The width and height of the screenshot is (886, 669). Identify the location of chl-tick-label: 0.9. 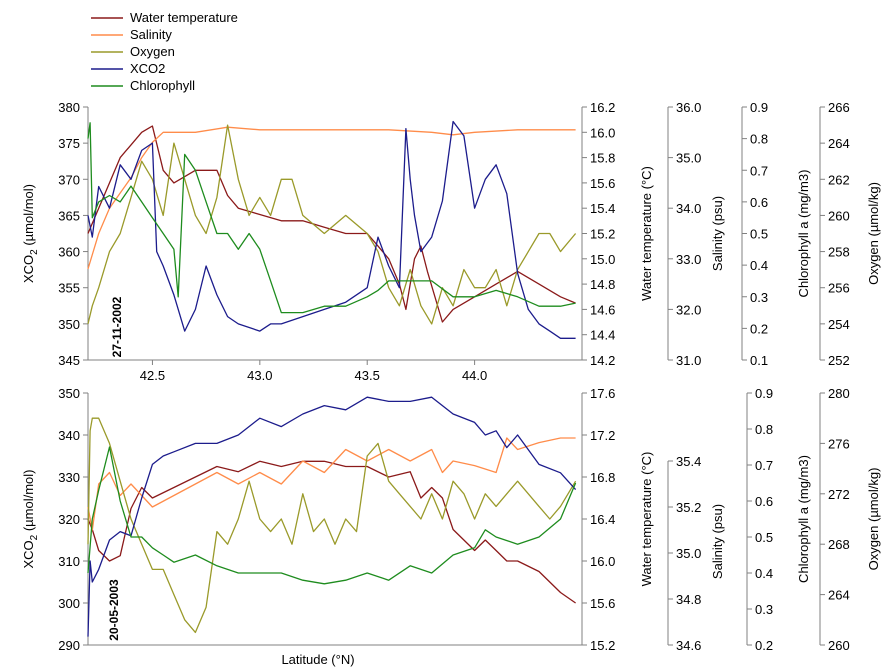
(764, 393).